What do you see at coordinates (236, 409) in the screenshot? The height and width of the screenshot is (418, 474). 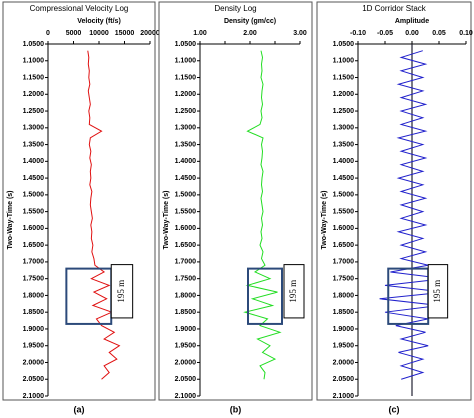 I see `panel-label: (b)` at bounding box center [236, 409].